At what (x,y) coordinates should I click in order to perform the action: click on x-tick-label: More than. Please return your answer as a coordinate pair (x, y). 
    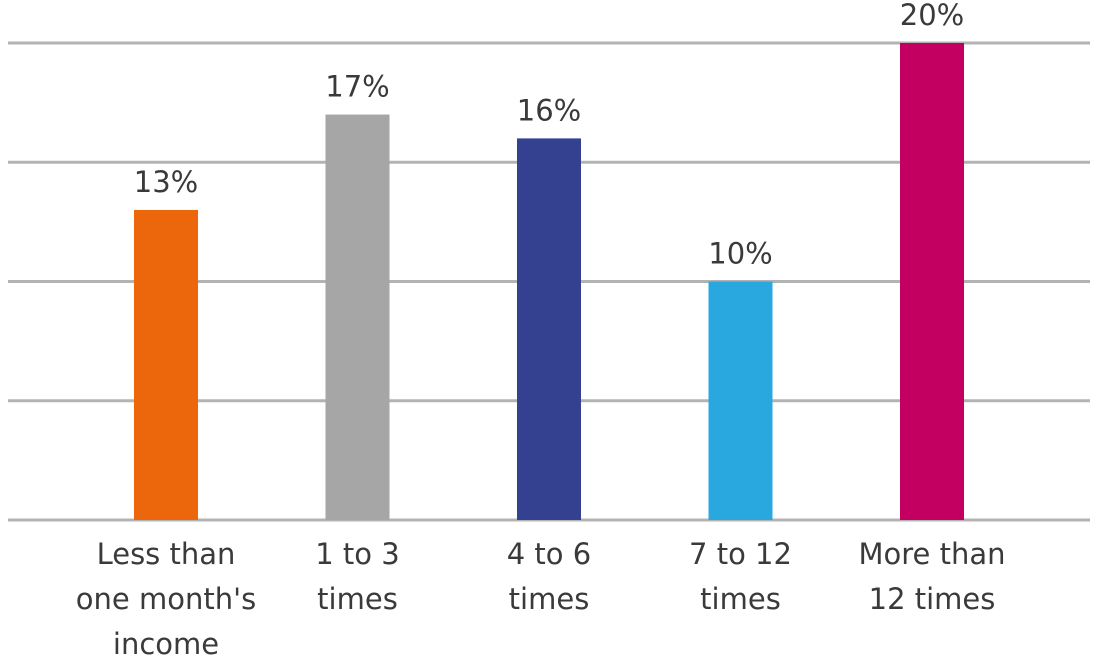
    Looking at the image, I should click on (931, 554).